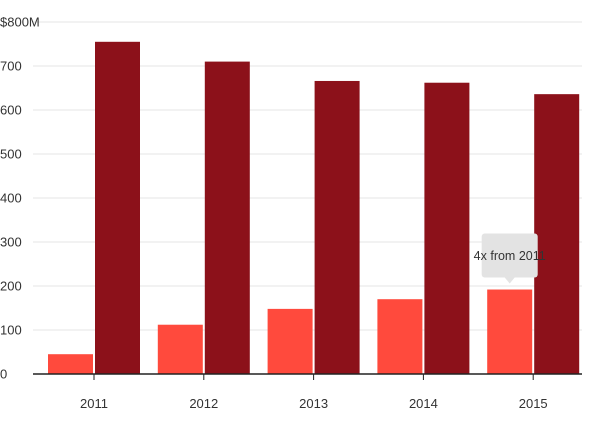  I want to click on y-tick-label: 700, so click(11, 66).